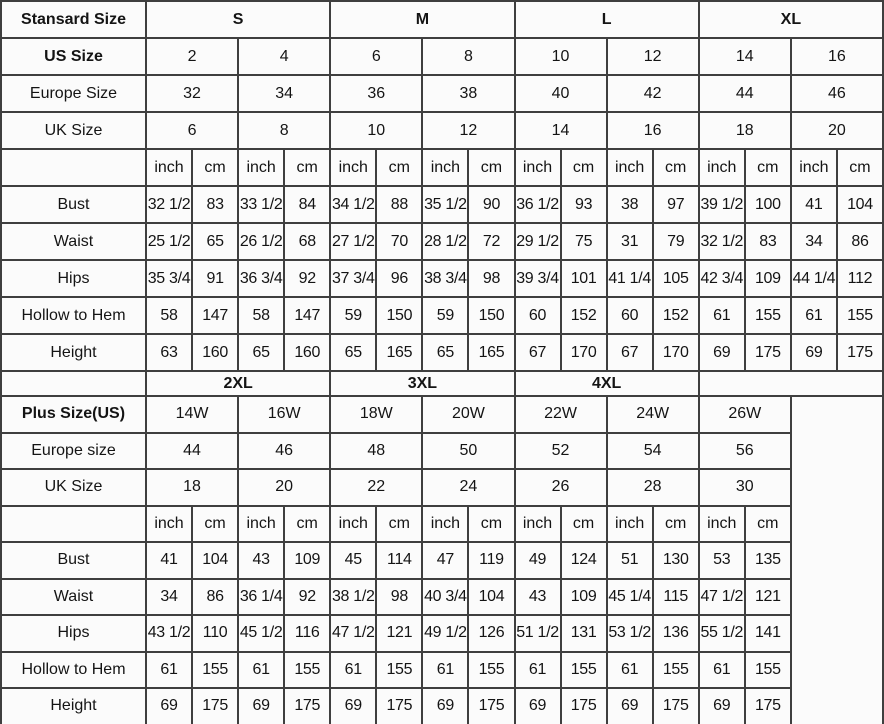 This screenshot has height=724, width=884. I want to click on row-label: Hips, so click(73, 633).